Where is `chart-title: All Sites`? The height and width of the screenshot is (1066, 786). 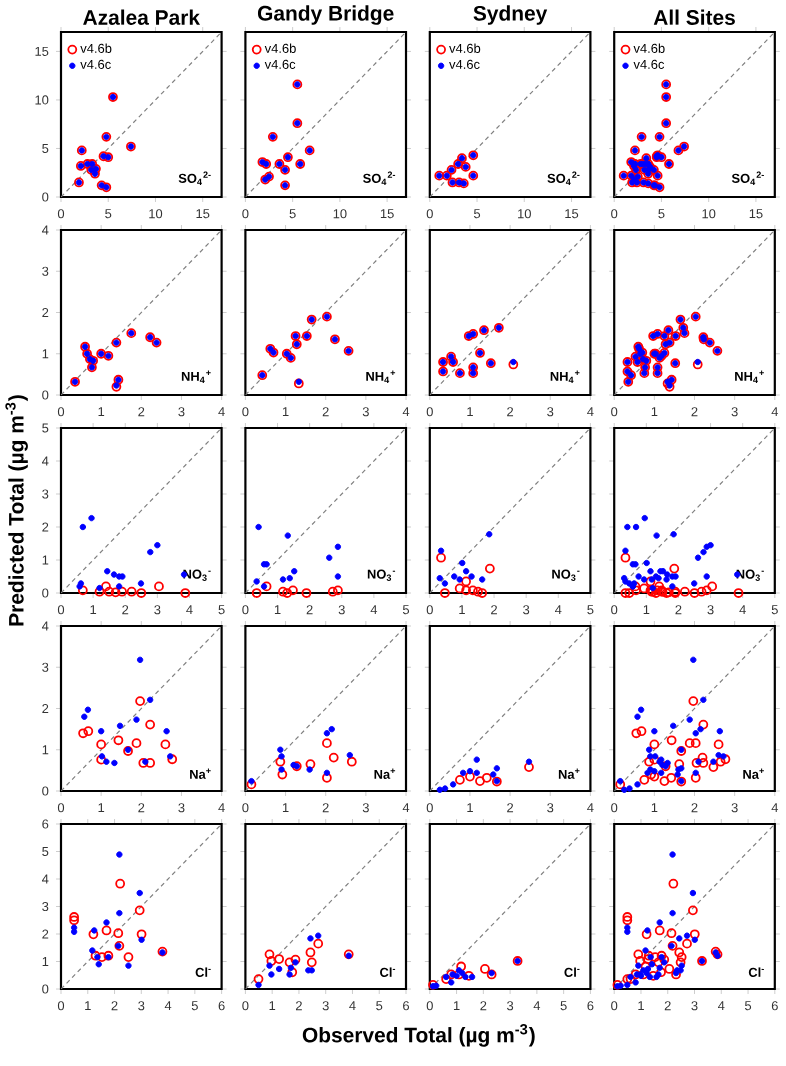 chart-title: All Sites is located at coordinates (694, 17).